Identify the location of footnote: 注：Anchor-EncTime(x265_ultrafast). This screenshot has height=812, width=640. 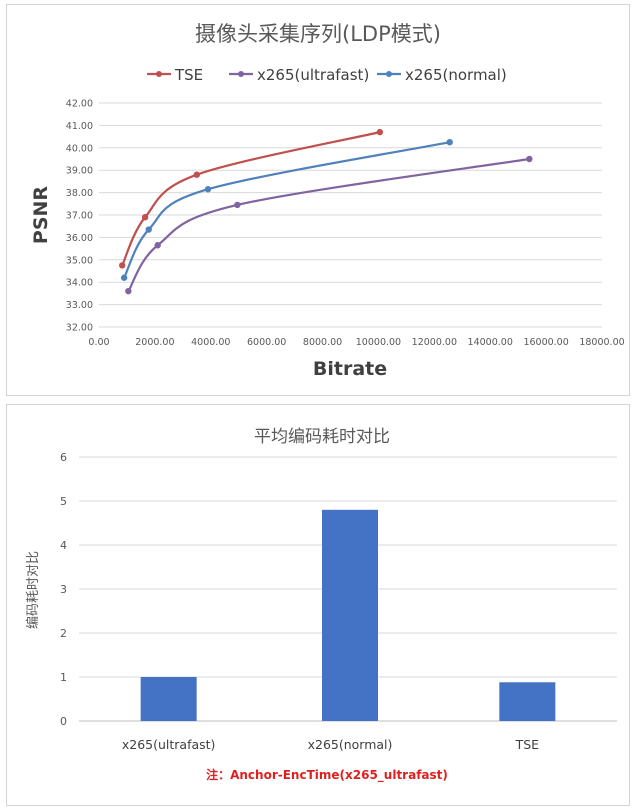
(327, 775).